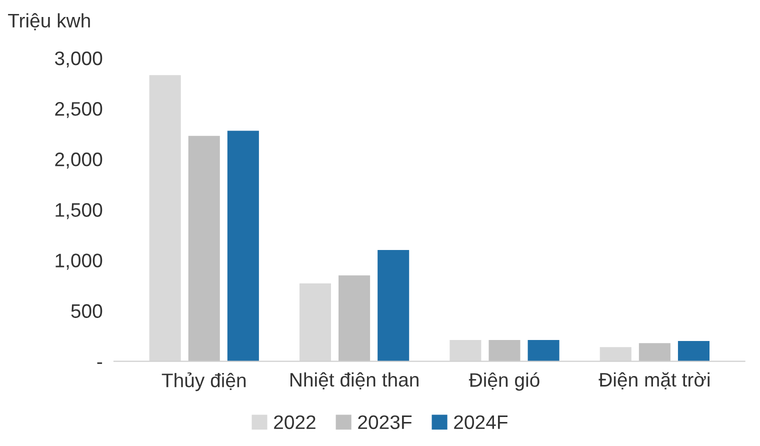 Image resolution: width=760 pixels, height=446 pixels. I want to click on x-tick-label: Nhiệt điện than, so click(354, 381).